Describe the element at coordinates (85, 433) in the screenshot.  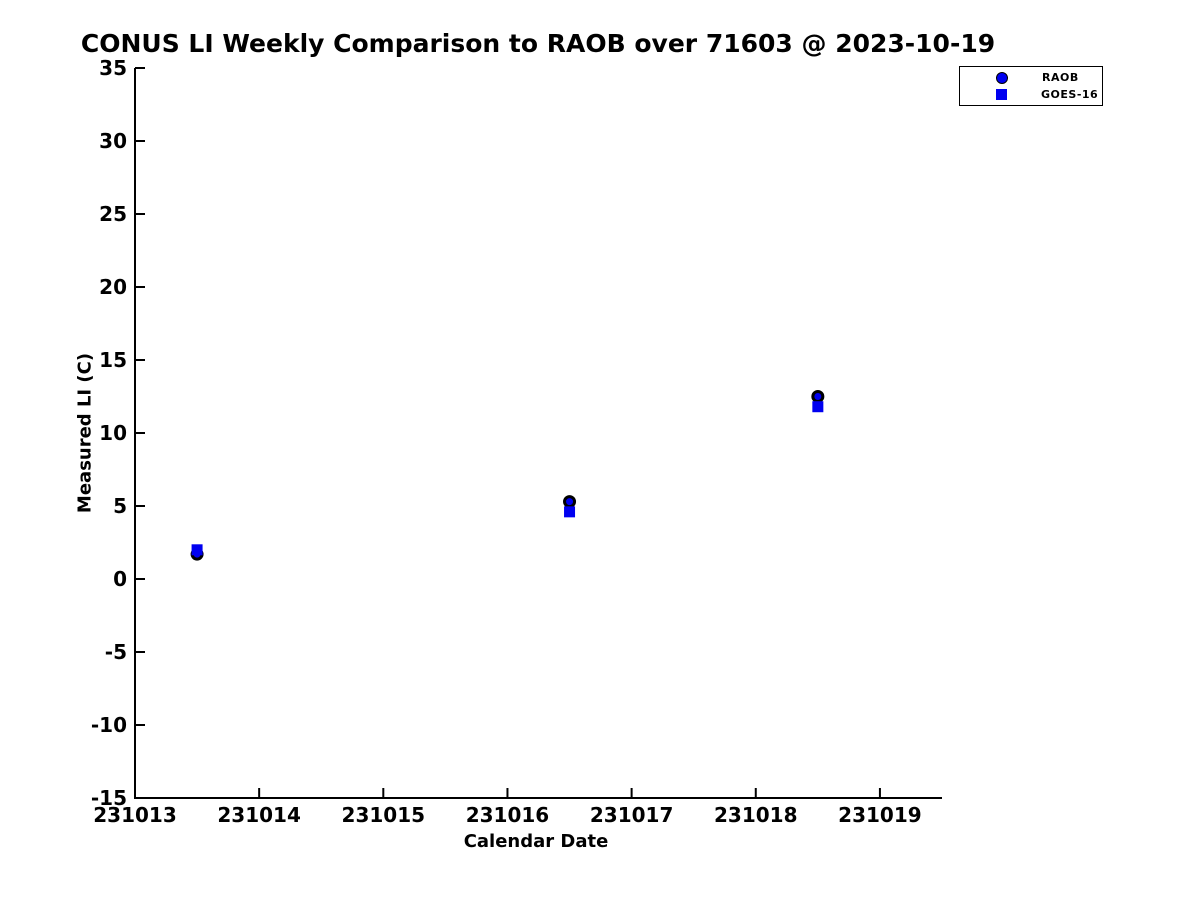
I see `y-axis-label: Measured LI (C)` at that location.